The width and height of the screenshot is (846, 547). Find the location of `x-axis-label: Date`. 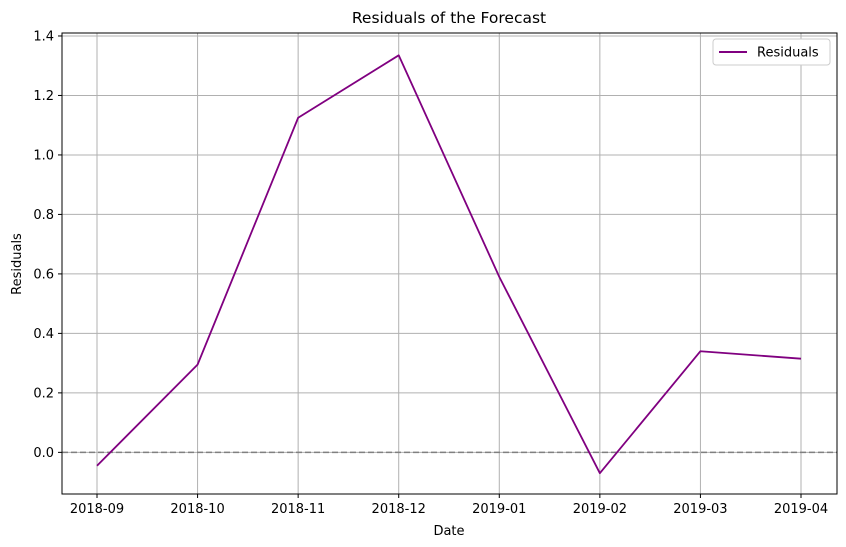

x-axis-label: Date is located at coordinates (448, 531).